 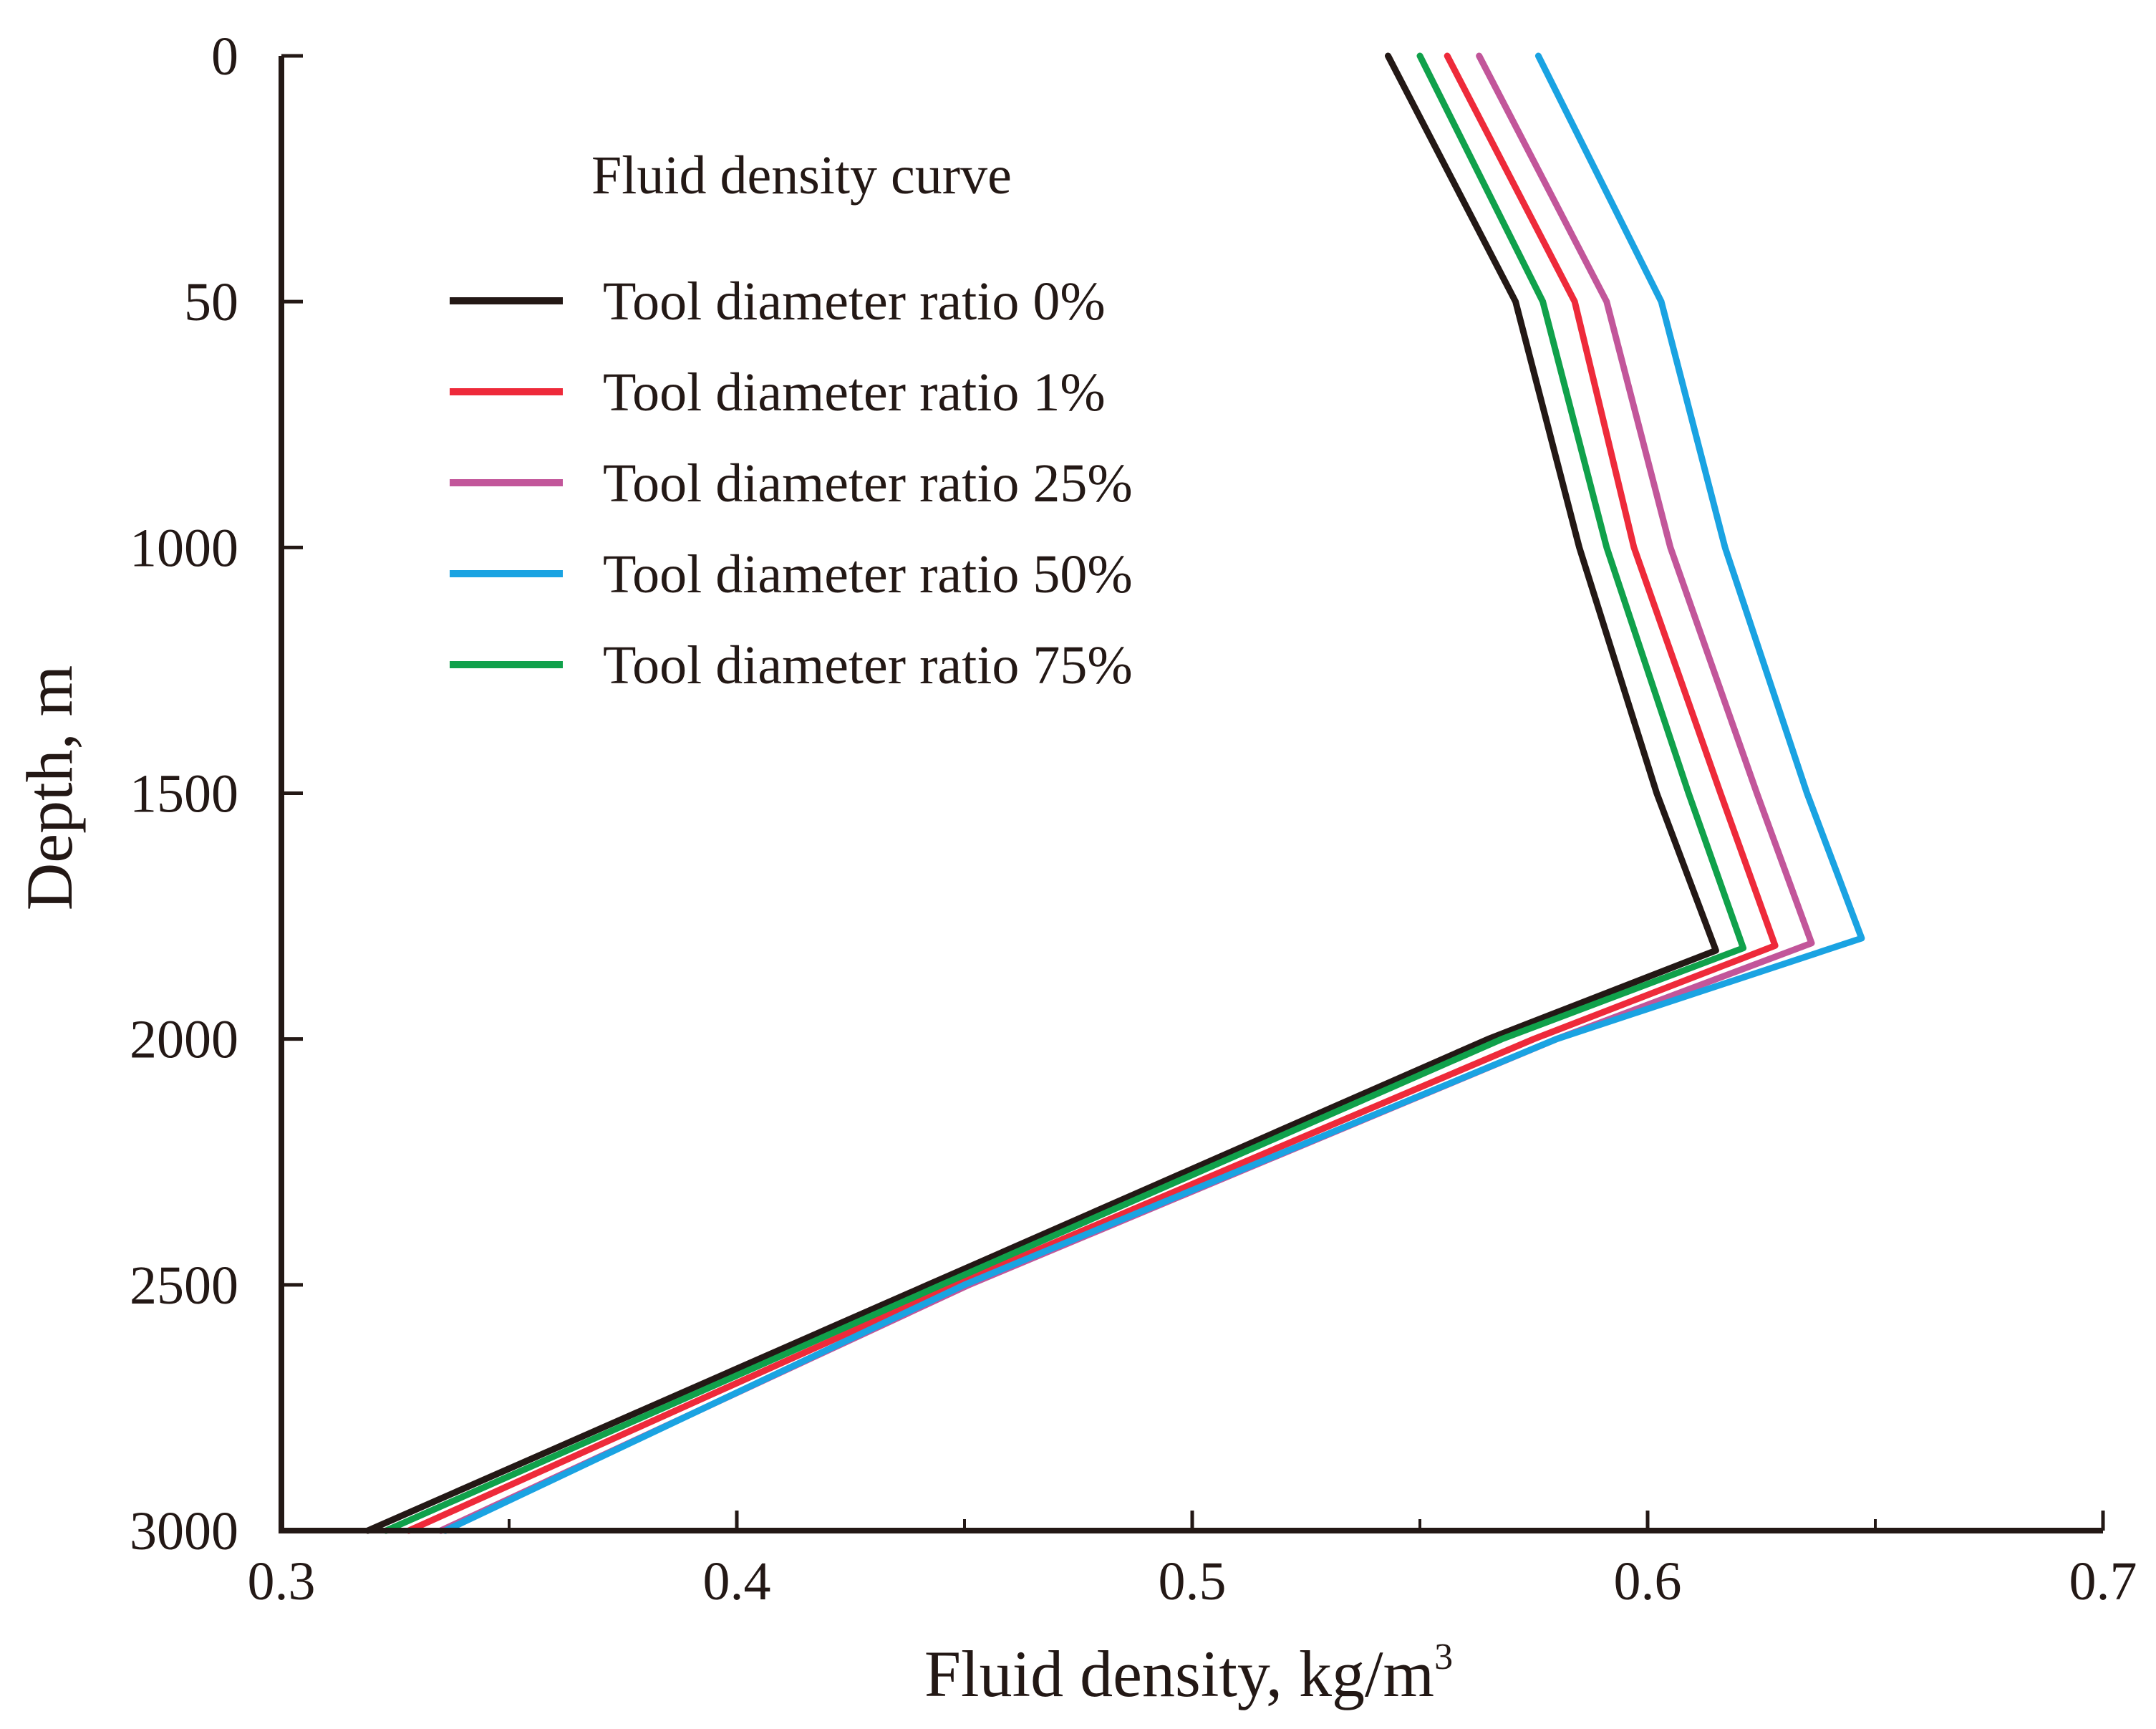 What do you see at coordinates (184, 1531) in the screenshot?
I see `y-tick-label: 3000` at bounding box center [184, 1531].